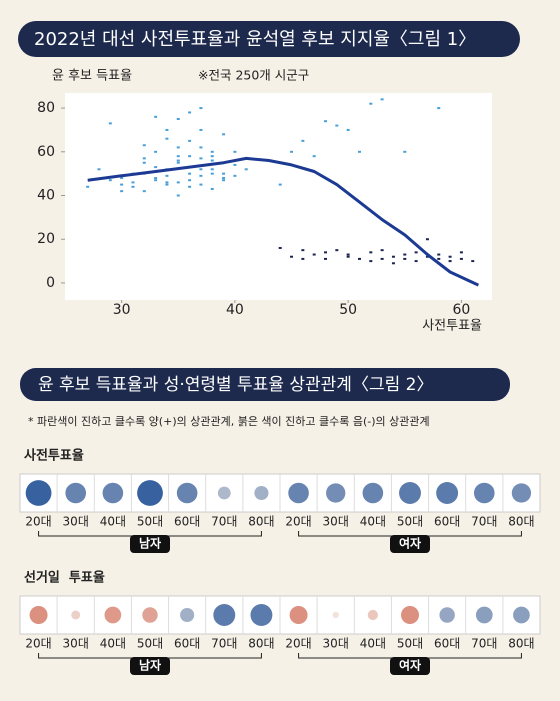 The image size is (560, 701). I want to click on x-tick-label: 30, so click(122, 310).